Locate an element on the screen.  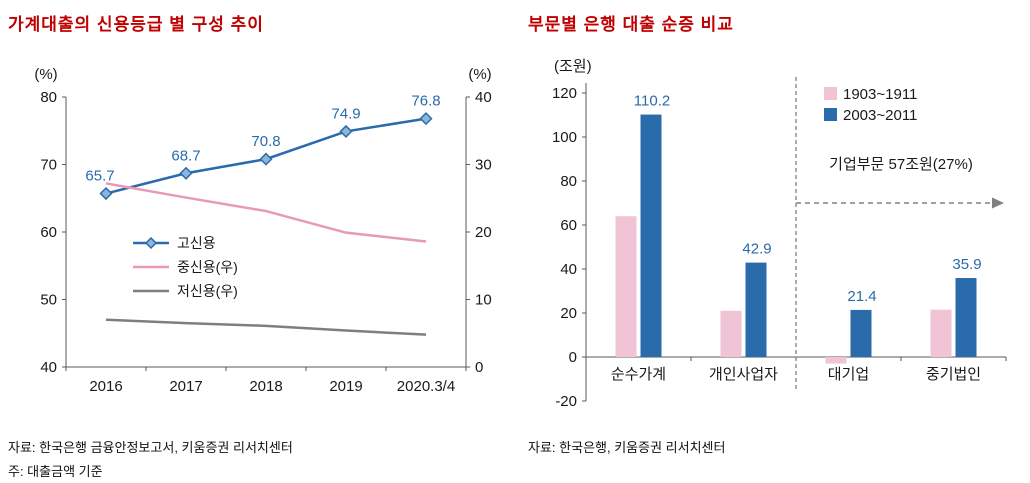
corporate-sector-annotation: 기업부문 57조원(27%) is located at coordinates (901, 164).